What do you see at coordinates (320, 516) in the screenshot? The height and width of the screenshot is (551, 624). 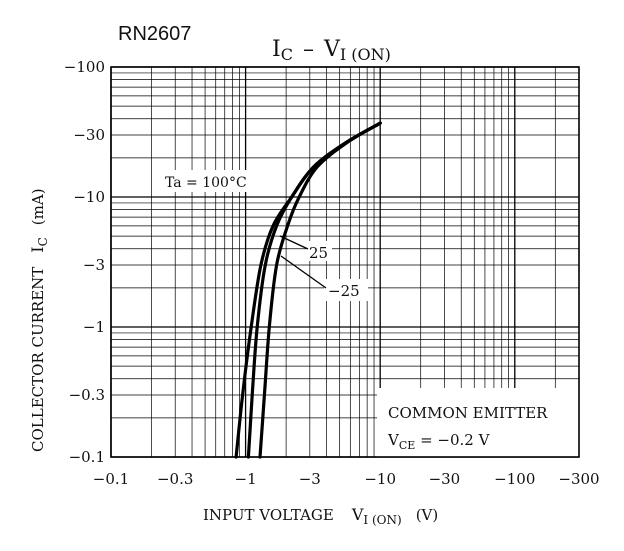 I see `x-axis-label: INPUT VOLTAGE VI (ON) (V)` at bounding box center [320, 516].